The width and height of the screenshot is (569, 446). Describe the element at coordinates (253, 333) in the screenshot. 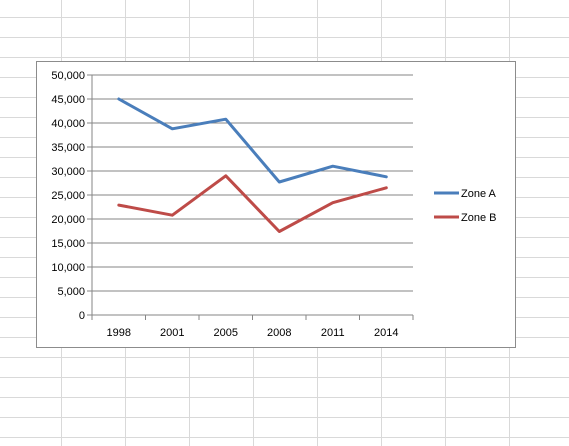

I see `x-axis-tick-labels: 1998 2001 2005 2008 2011 2014` at that location.